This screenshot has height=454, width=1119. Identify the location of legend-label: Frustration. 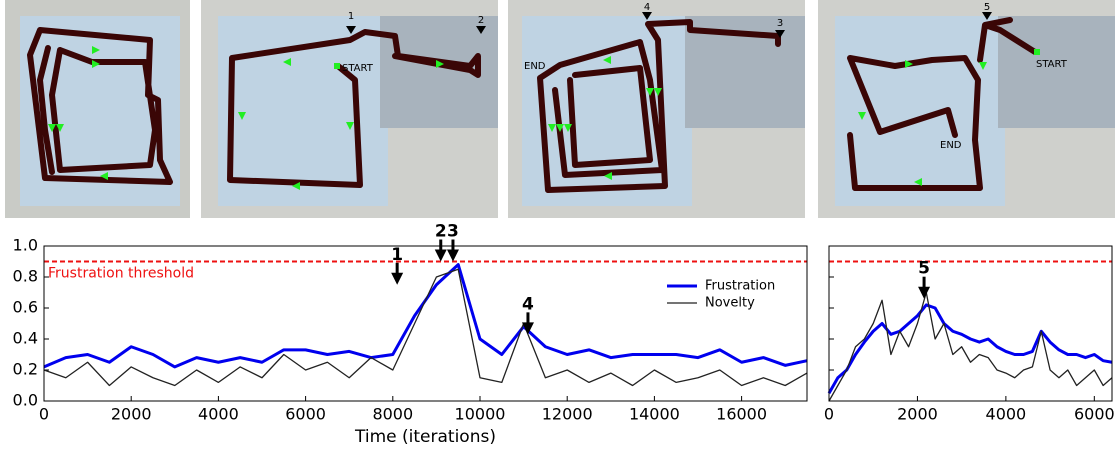
(740, 286).